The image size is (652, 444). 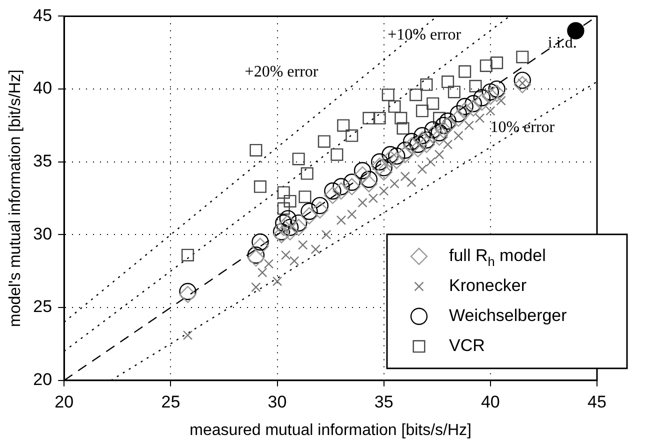 What do you see at coordinates (42, 15) in the screenshot?
I see `y-tick-label: 45` at bounding box center [42, 15].